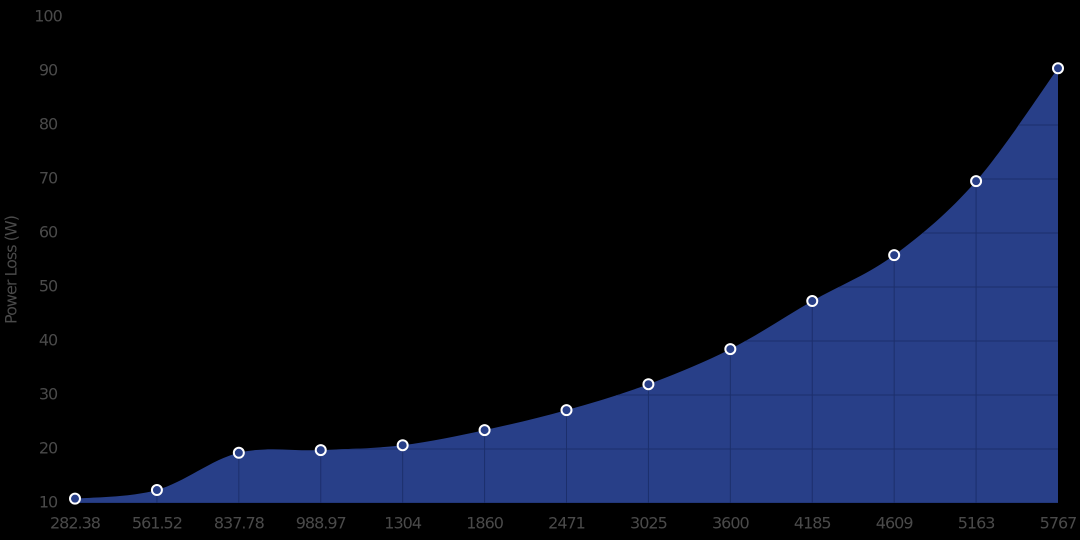 The height and width of the screenshot is (540, 1080). I want to click on x-tick-label: 837.78, so click(239, 523).